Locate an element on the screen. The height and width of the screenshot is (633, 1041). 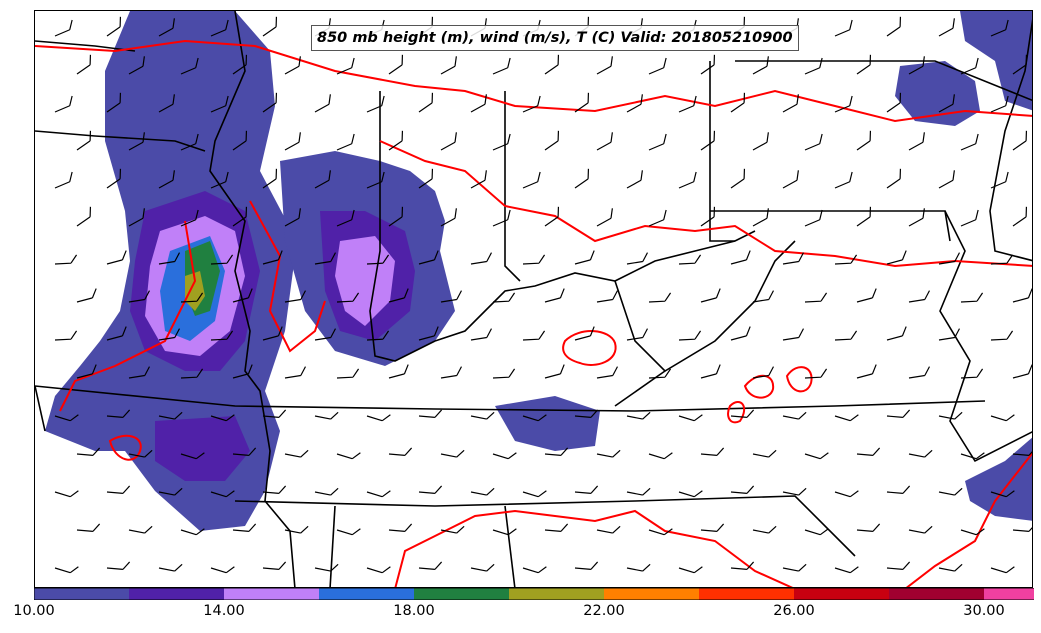
contour-loop-west-south is located at coordinates (125, 447).